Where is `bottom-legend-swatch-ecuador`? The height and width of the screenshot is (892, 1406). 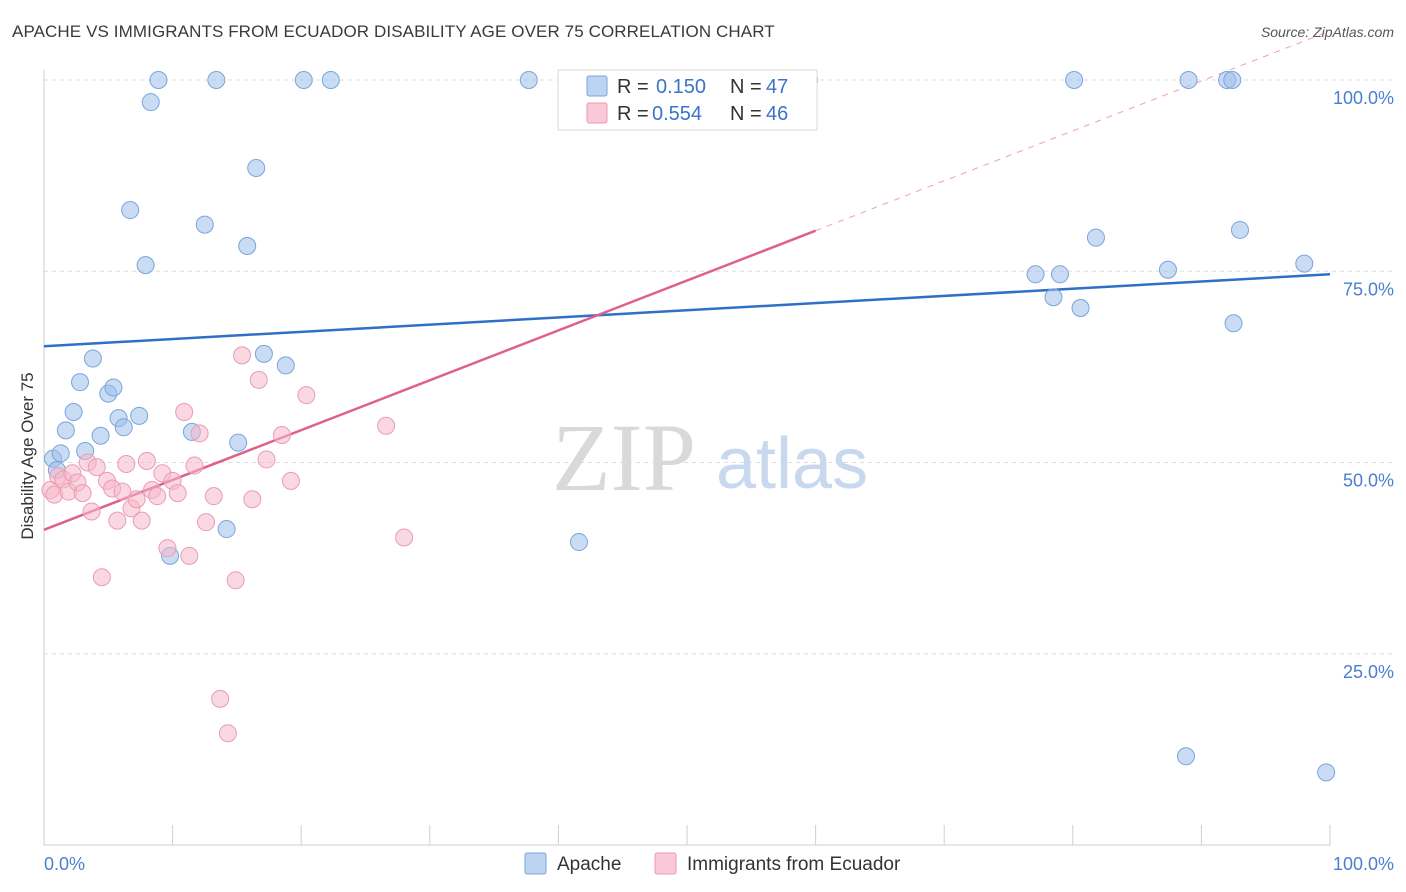 bottom-legend-swatch-ecuador is located at coordinates (665, 863).